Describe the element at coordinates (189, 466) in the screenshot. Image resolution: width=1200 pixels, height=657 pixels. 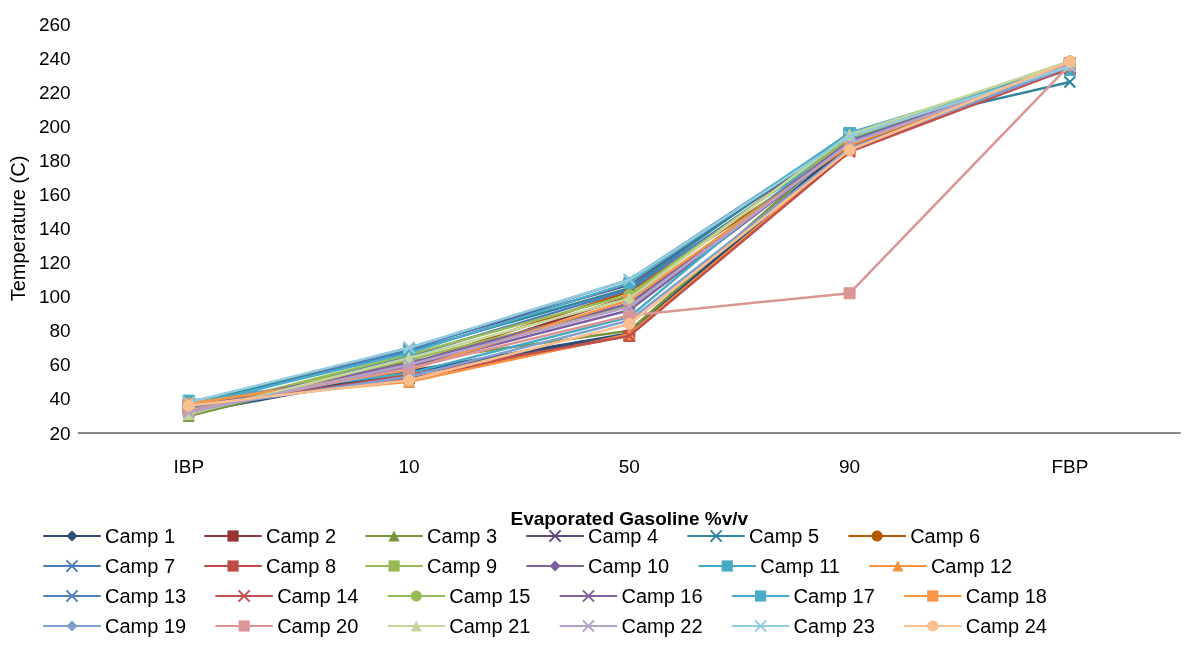
I see `x-tick-label: IBP` at that location.